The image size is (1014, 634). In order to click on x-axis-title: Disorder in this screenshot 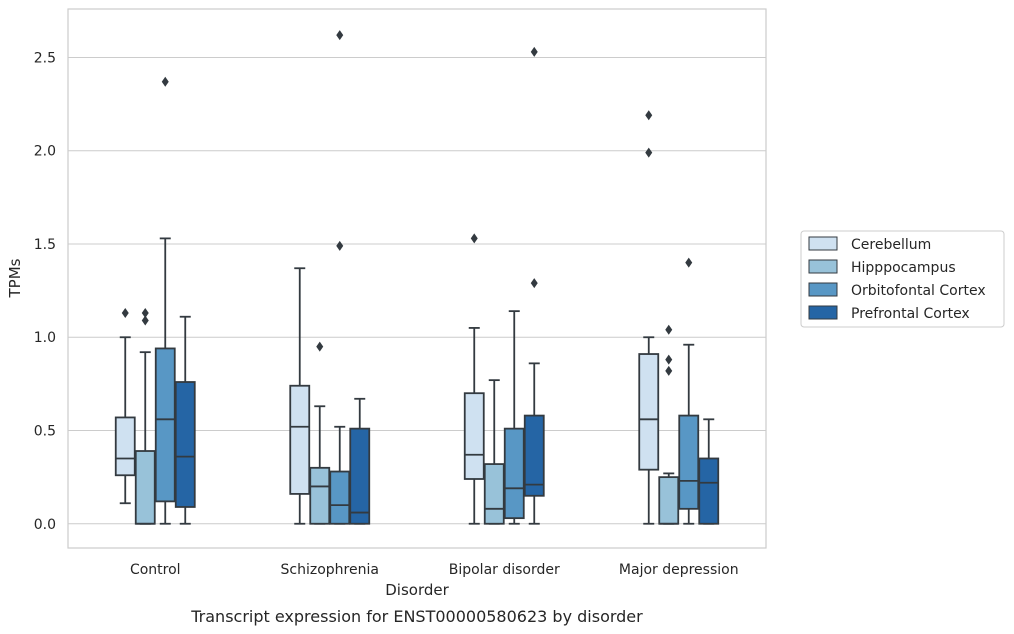, I will do `click(417, 590)`.